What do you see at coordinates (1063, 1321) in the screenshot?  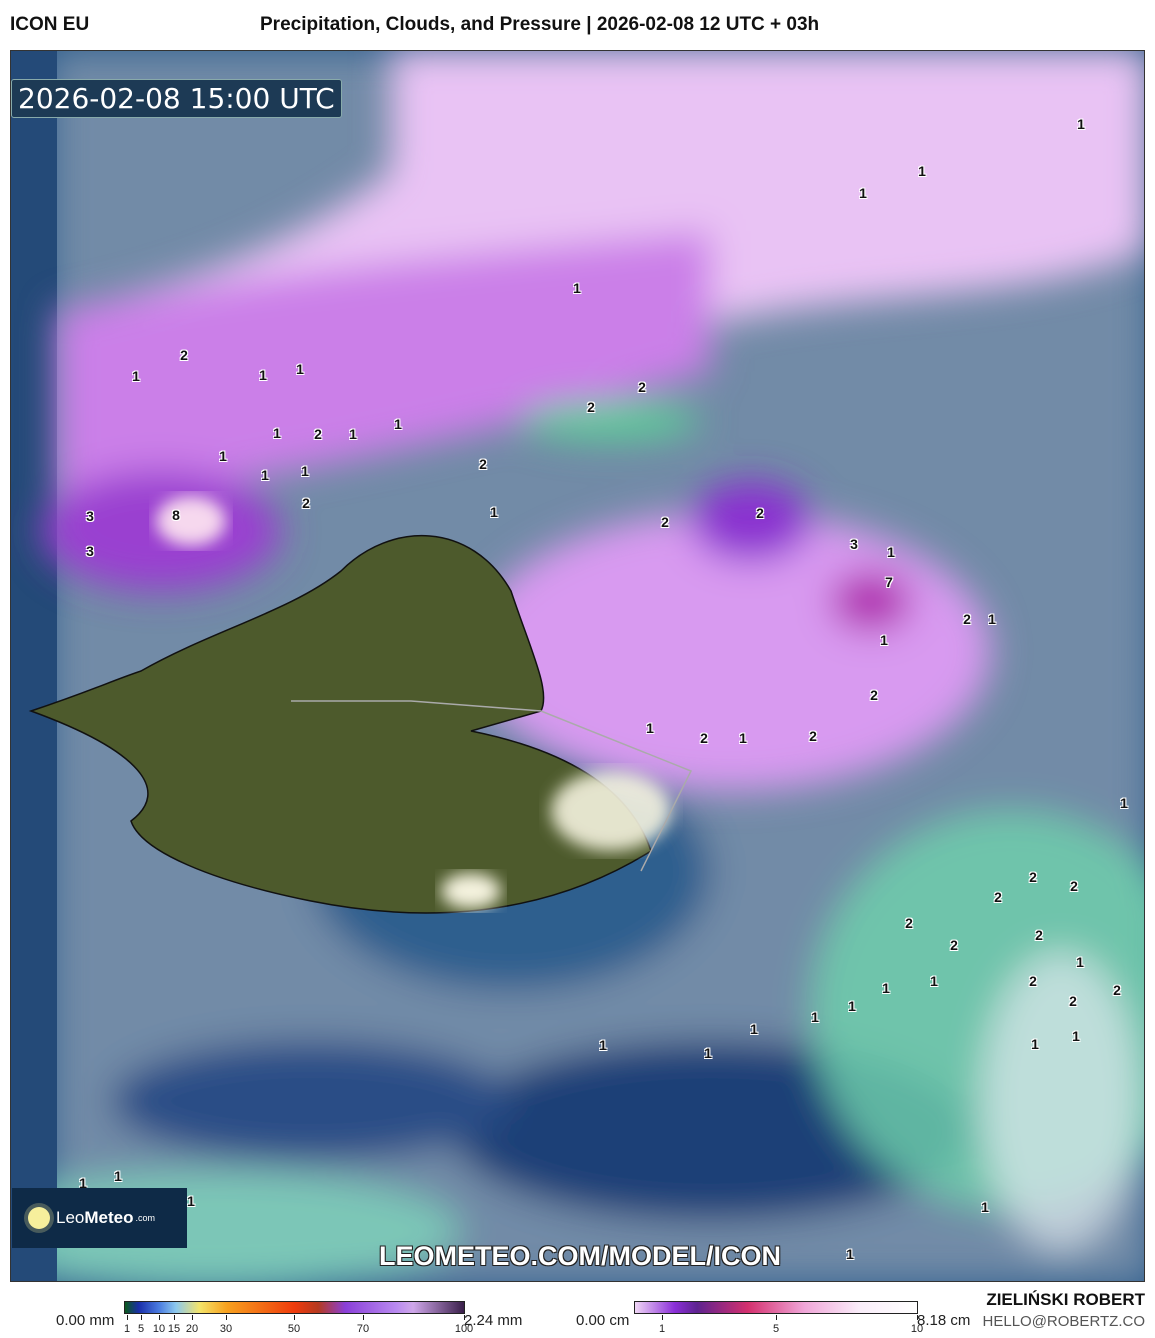 I see `author-email: HELLO@ROBERTZ.CO` at bounding box center [1063, 1321].